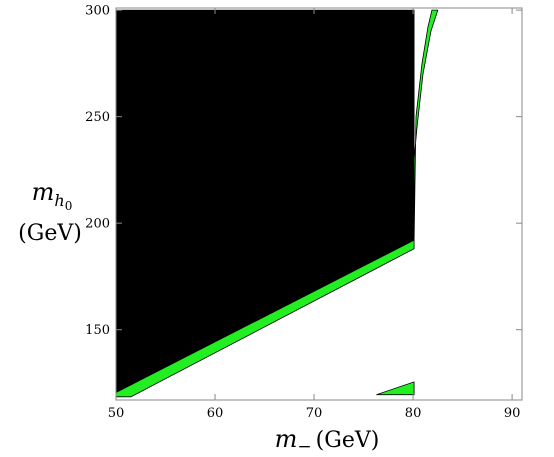 Image resolution: width=554 pixels, height=457 pixels. Describe the element at coordinates (97, 224) in the screenshot. I see `y-tick-label: 200` at that location.